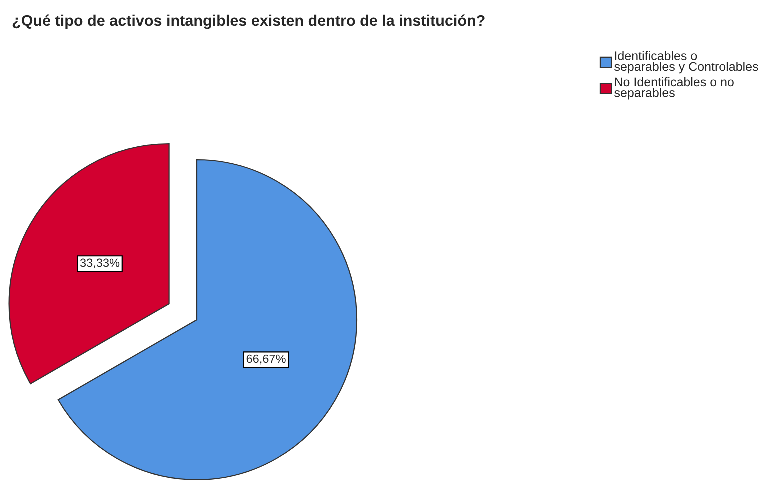 Image resolution: width=771 pixels, height=481 pixels. Describe the element at coordinates (248, 22) in the screenshot. I see `chart-title: ¿Qué tipo de activos intangibles existen dentro de la institución?` at that location.